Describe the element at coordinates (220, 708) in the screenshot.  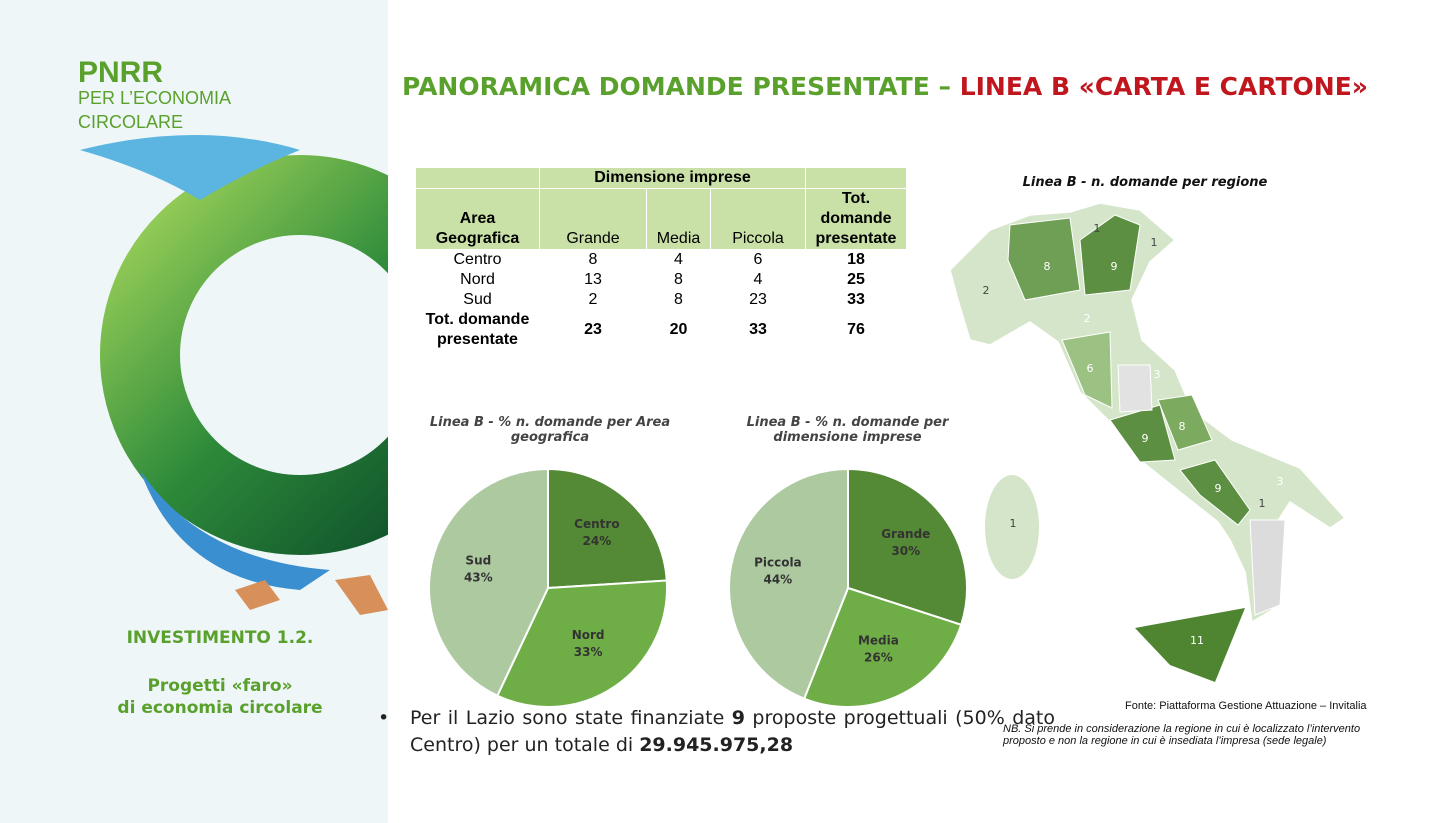
I see `project: di economia circolare` at that location.